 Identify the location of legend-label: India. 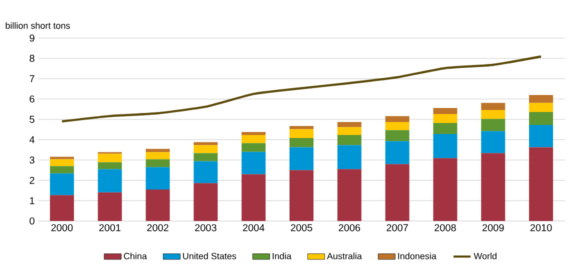
(282, 256).